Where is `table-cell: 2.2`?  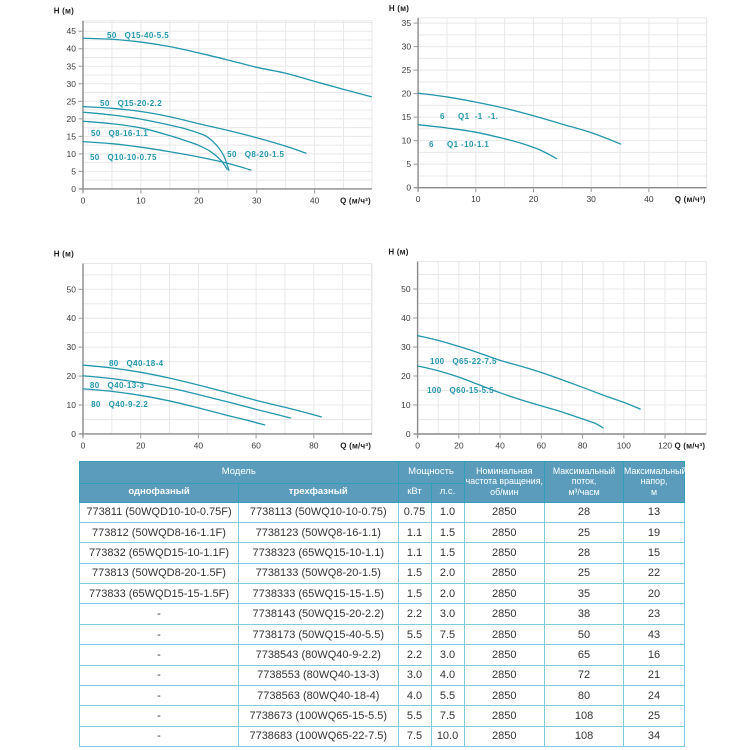 table-cell: 2.2 is located at coordinates (414, 614).